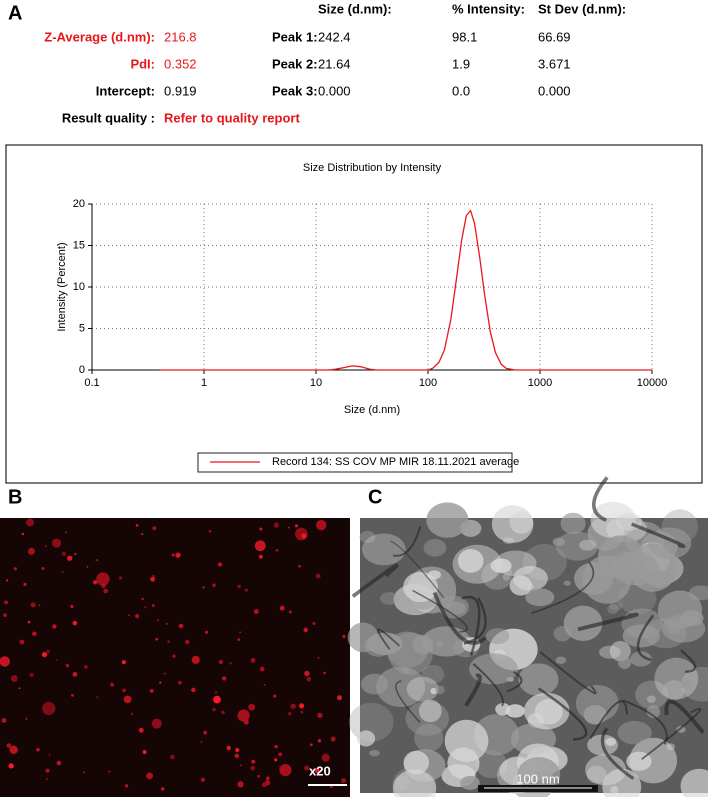 The image size is (708, 797). Describe the element at coordinates (204, 383) in the screenshot. I see `x-tick-label: 1` at that location.